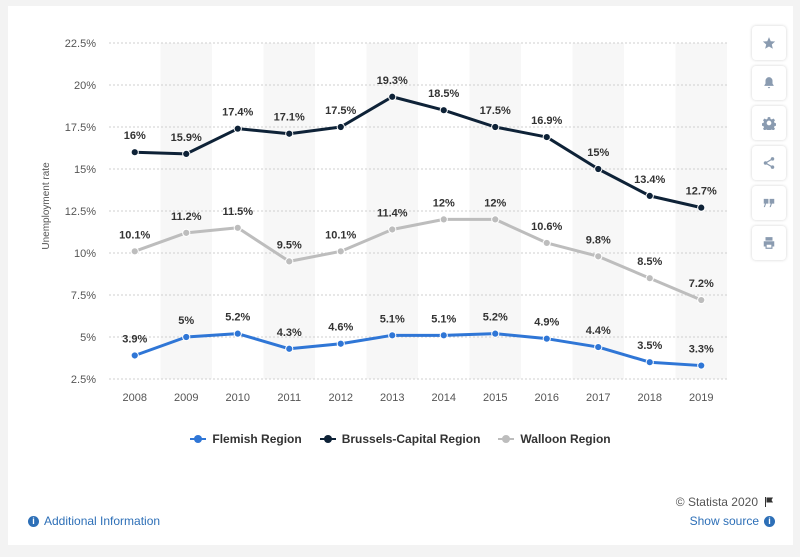 This screenshot has height=557, width=800. I want to click on x-tick-label: 2011, so click(289, 398).